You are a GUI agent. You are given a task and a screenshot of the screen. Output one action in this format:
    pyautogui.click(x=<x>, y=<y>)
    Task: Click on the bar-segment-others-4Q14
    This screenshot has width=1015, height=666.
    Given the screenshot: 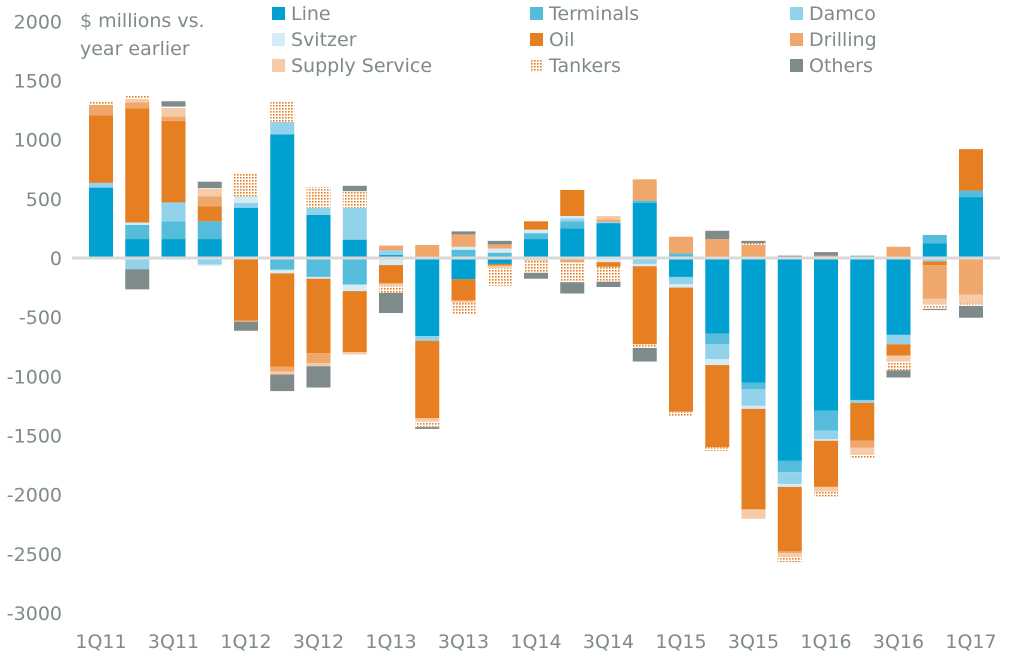 What is the action you would take?
    pyautogui.click(x=644, y=354)
    